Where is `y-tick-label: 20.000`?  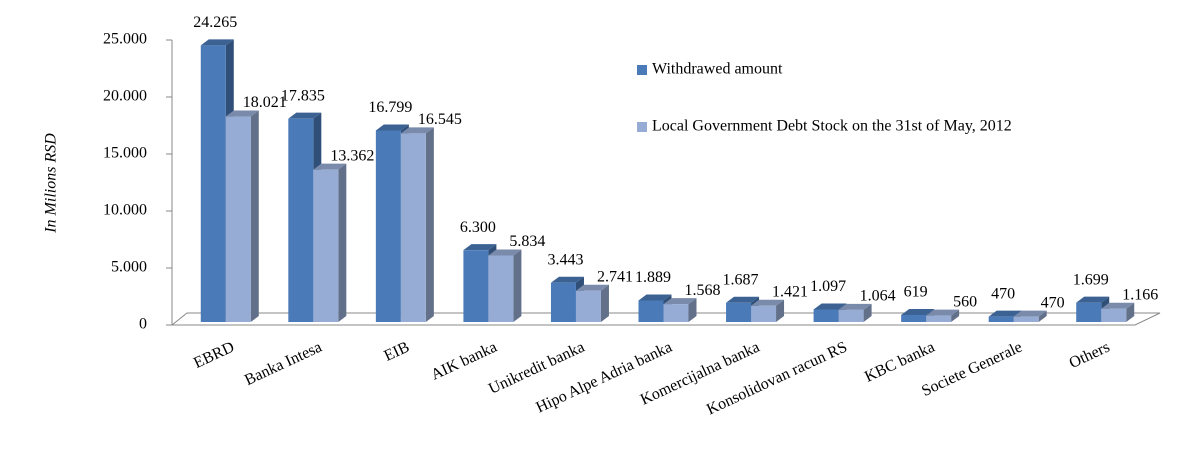 y-tick-label: 20.000 is located at coordinates (125, 96).